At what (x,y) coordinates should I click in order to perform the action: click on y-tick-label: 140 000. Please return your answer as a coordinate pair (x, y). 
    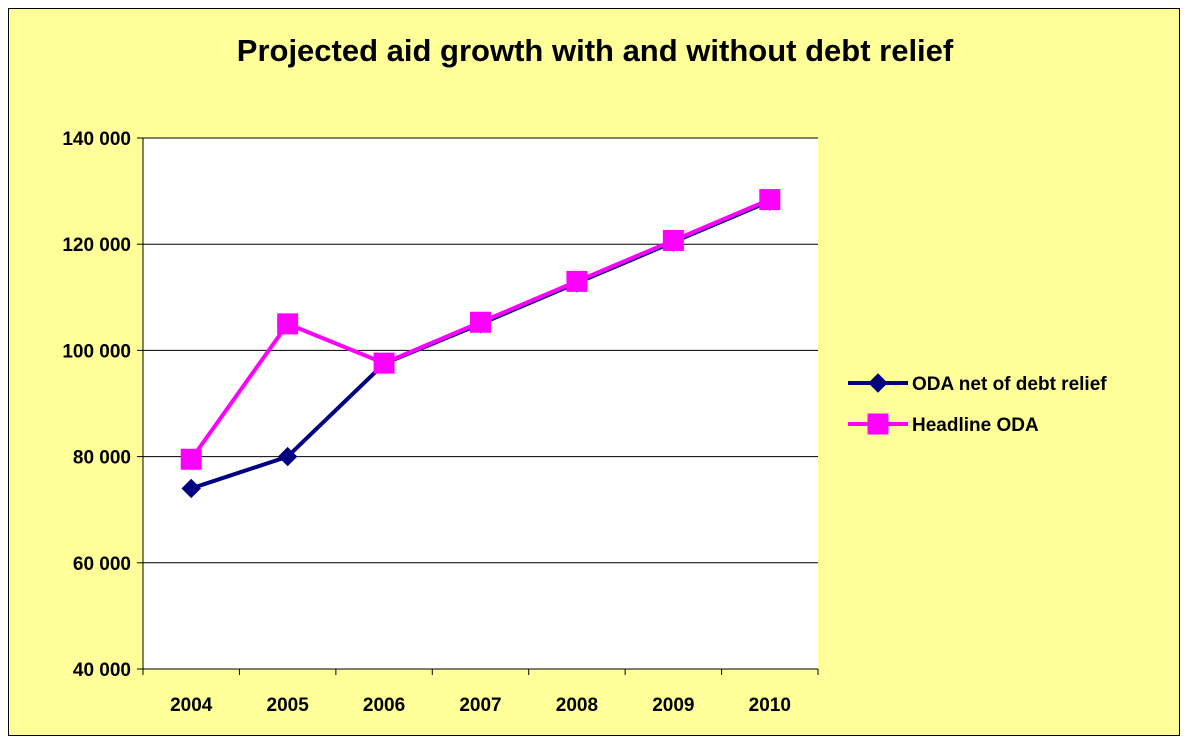
    Looking at the image, I should click on (96, 139).